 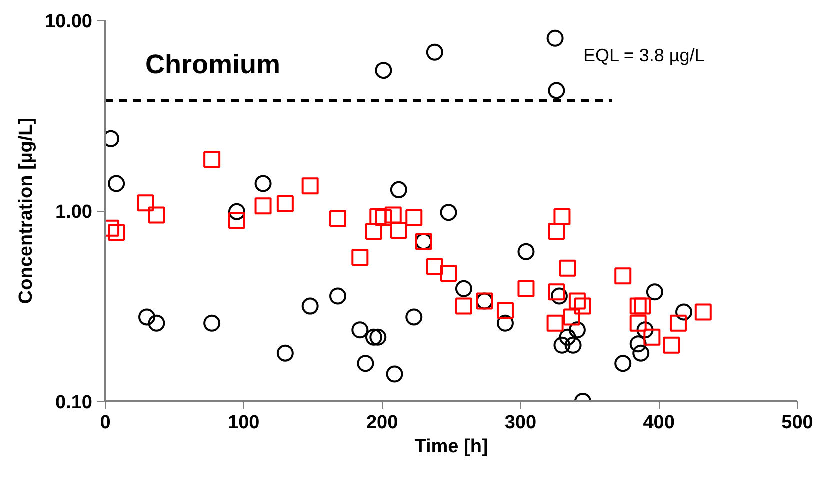 I want to click on y-tick-label: 10.00, so click(x=68, y=22).